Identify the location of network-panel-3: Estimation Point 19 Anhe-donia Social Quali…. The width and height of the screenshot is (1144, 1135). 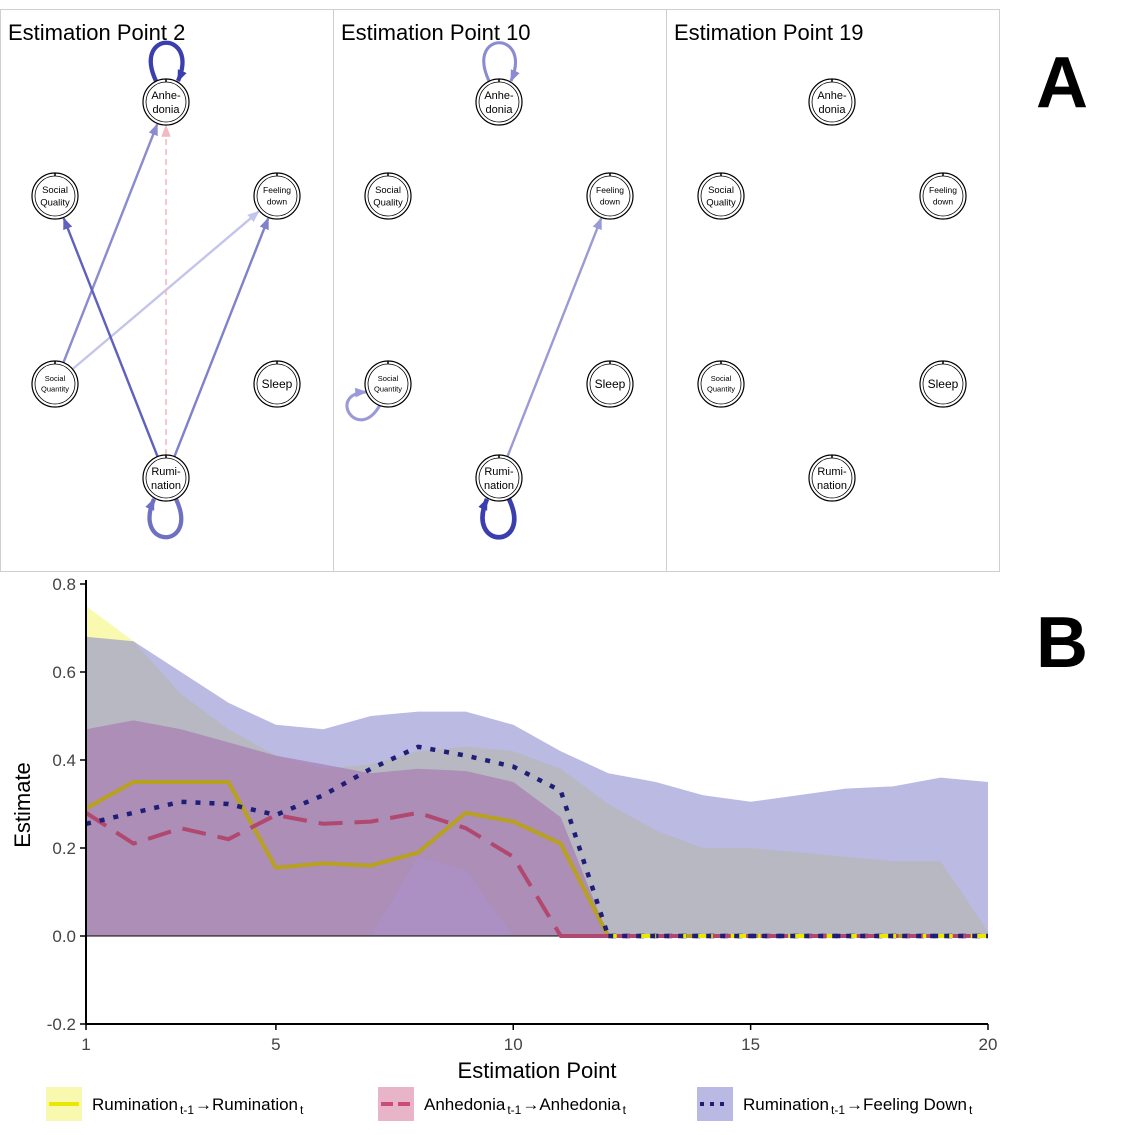
(833, 290).